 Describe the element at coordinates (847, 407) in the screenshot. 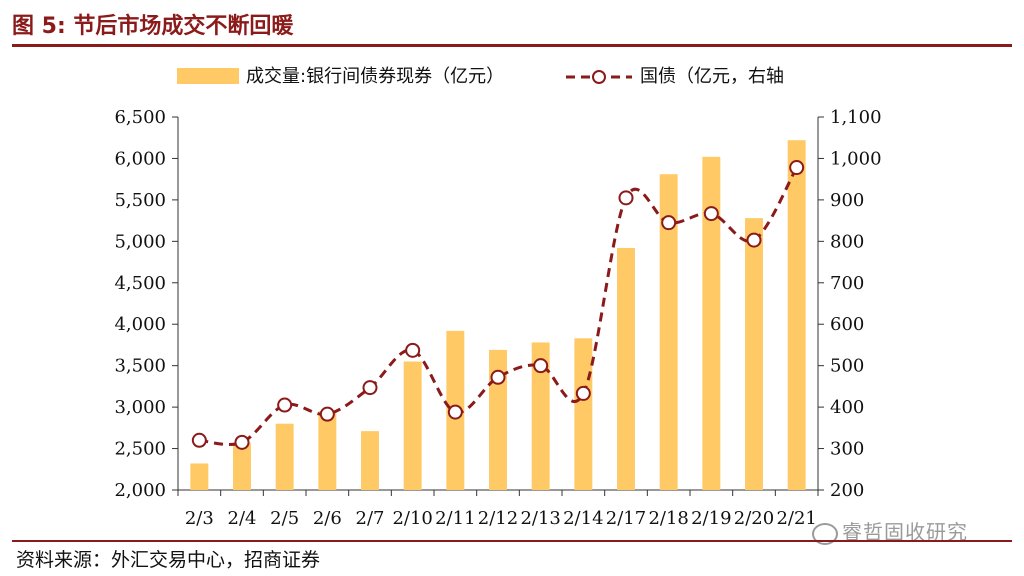

I see `right-tick-label: 400` at that location.